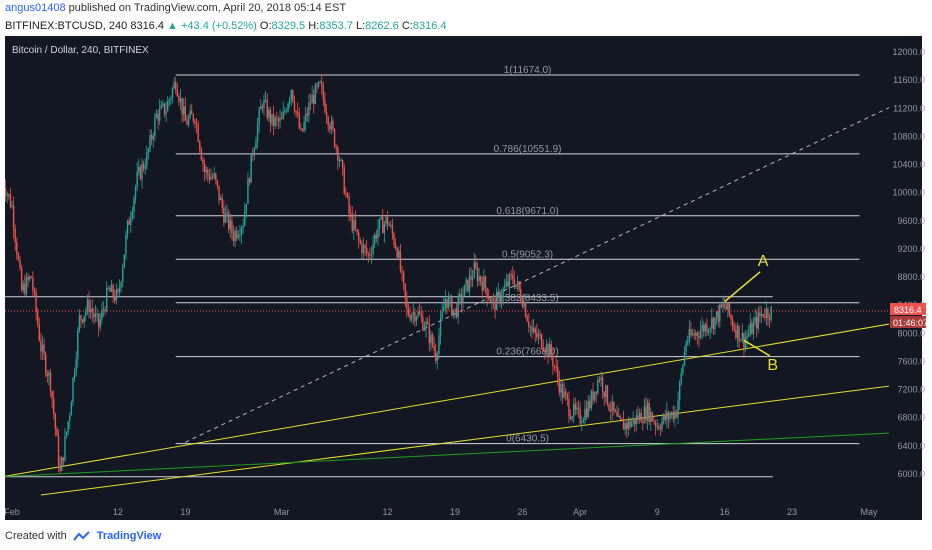 The image size is (932, 550). I want to click on annotation-arrow, so click(757, 348).